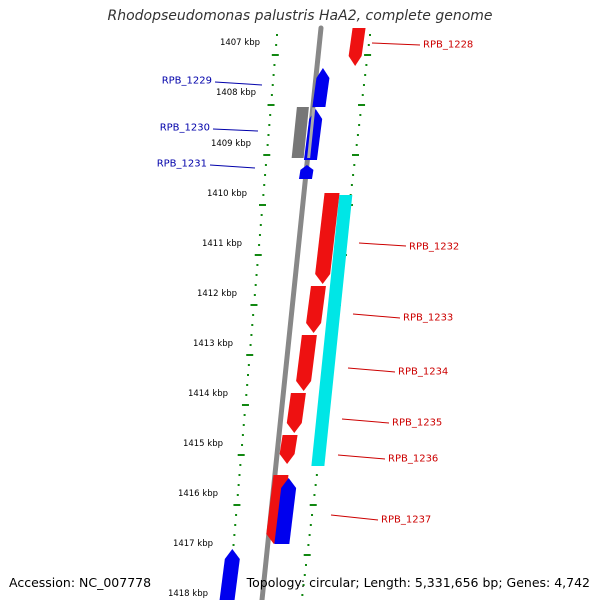 Image resolution: width=600 pixels, height=600 pixels. Describe the element at coordinates (428, 318) in the screenshot. I see `gene-label: RPB_1233` at that location.